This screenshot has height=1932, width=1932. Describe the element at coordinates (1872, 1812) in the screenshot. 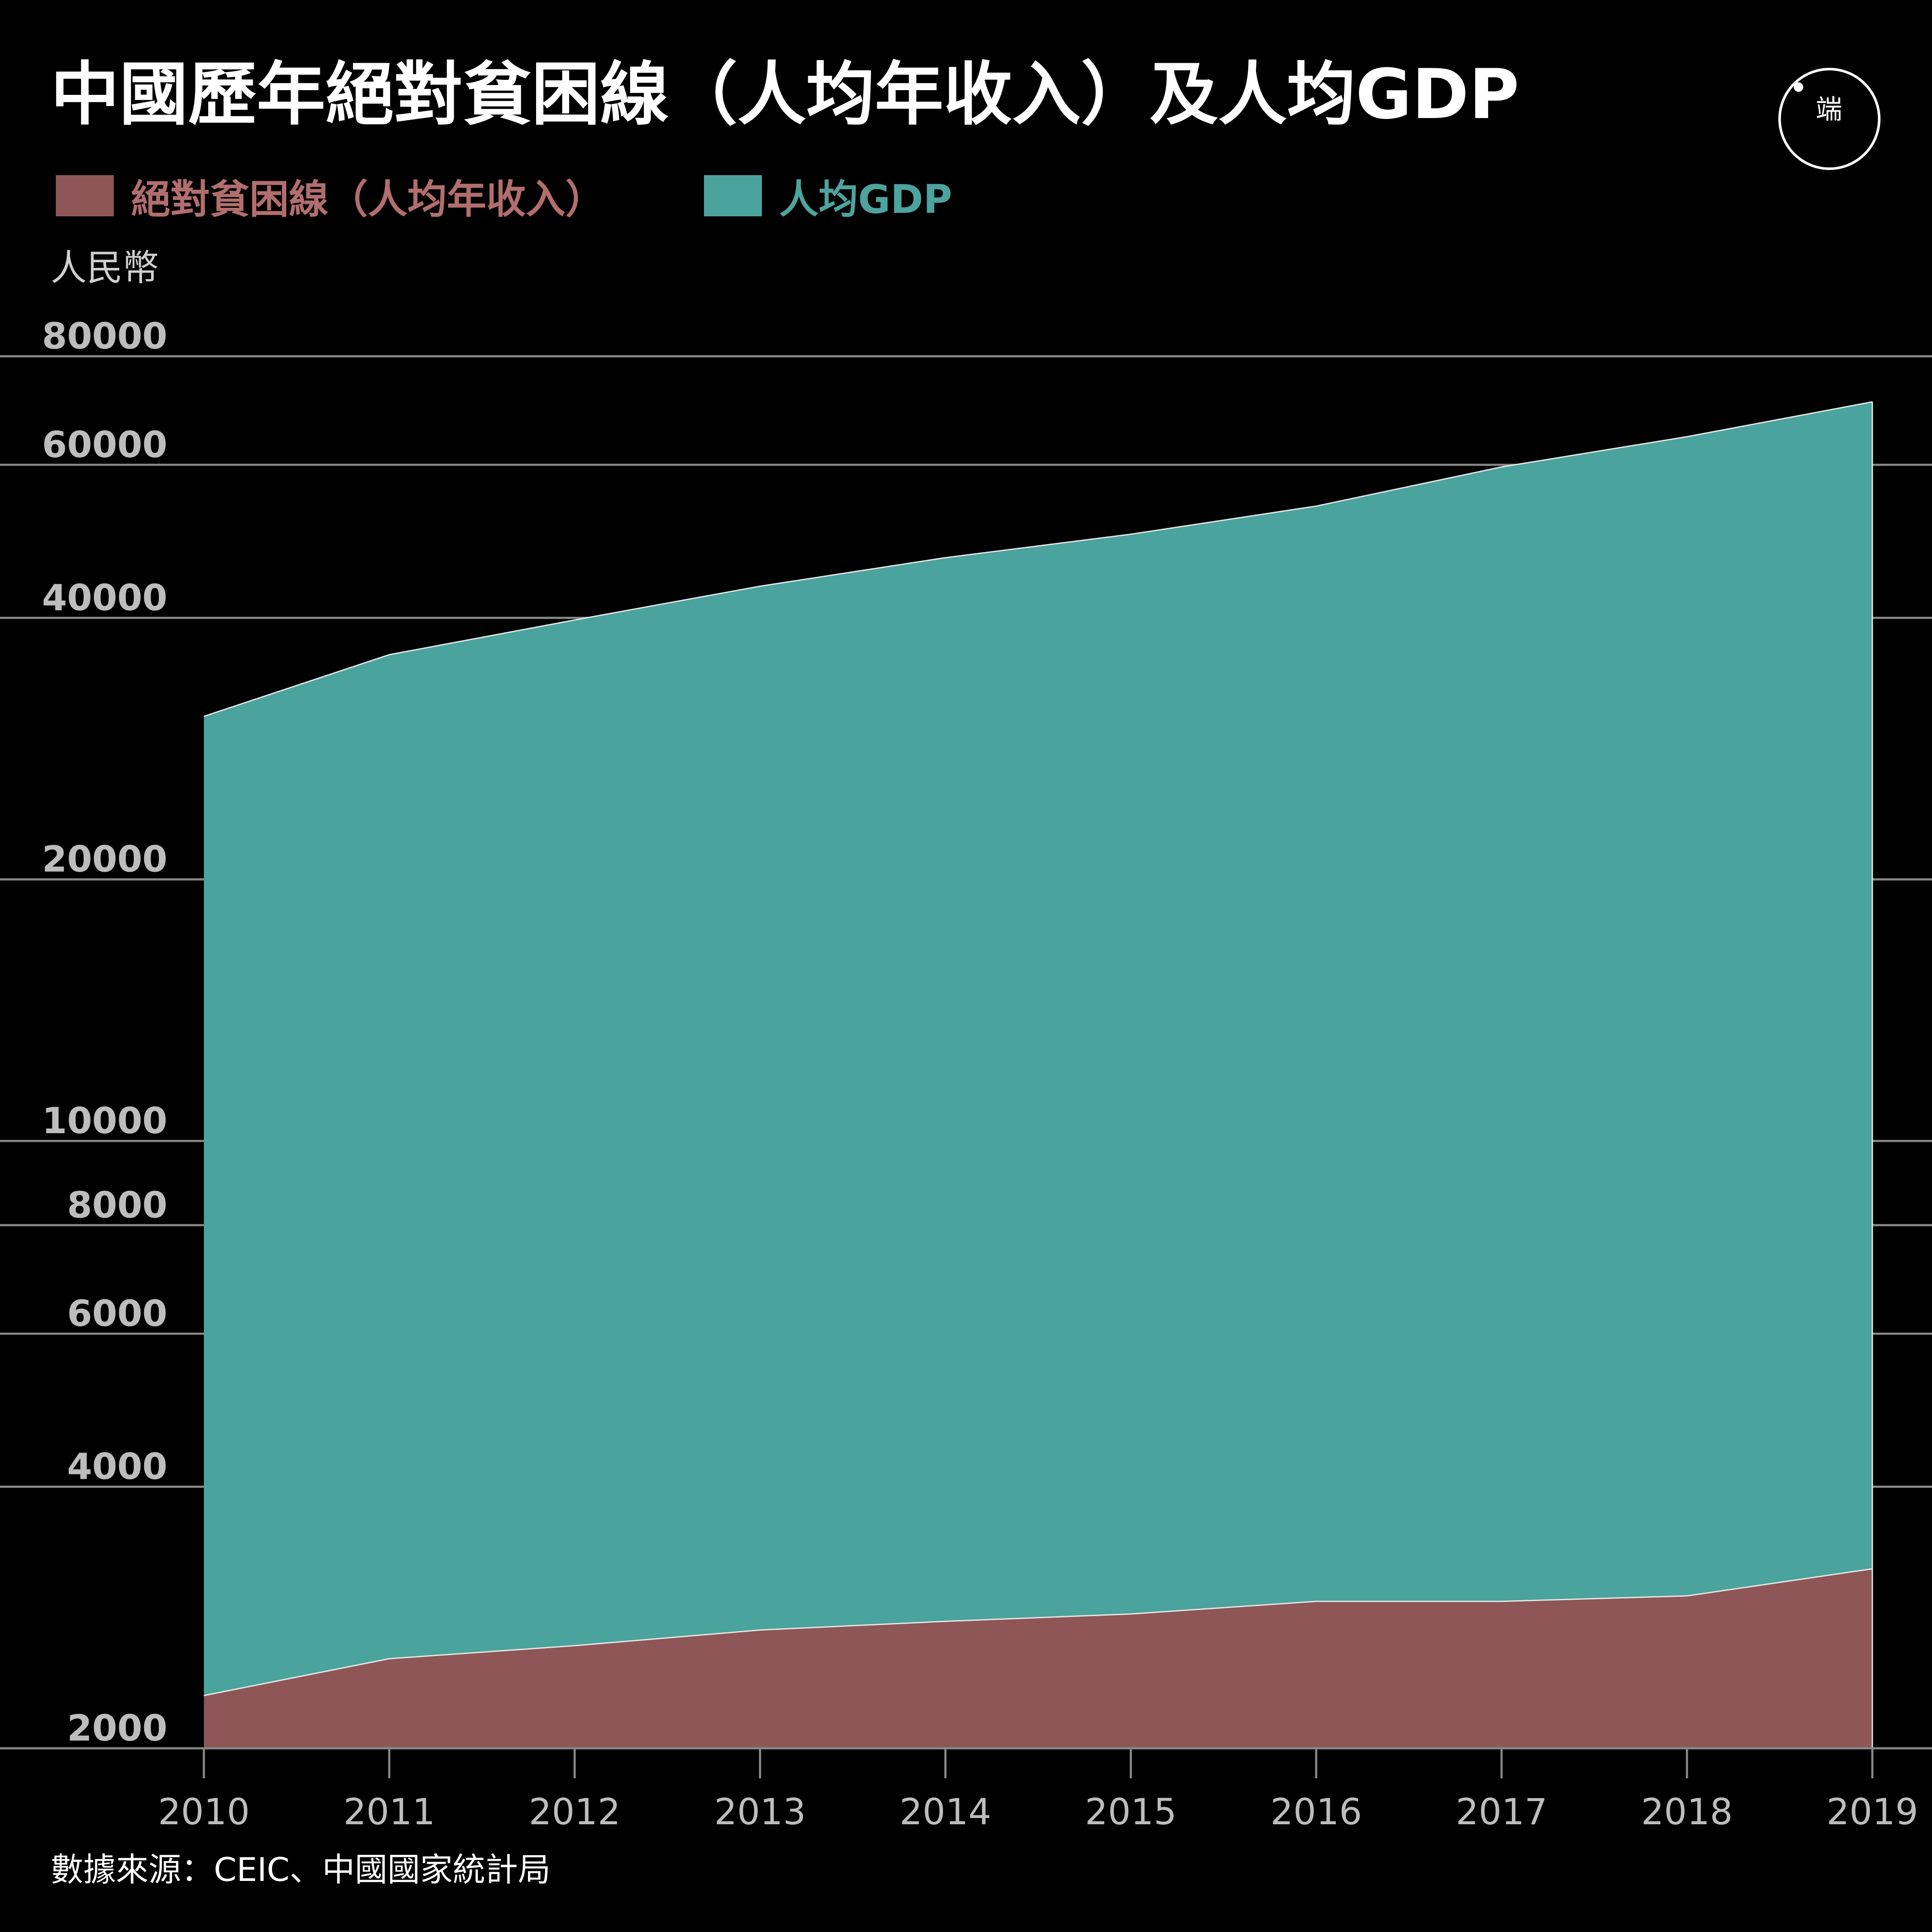

I see `x-tick-label: 2019` at that location.